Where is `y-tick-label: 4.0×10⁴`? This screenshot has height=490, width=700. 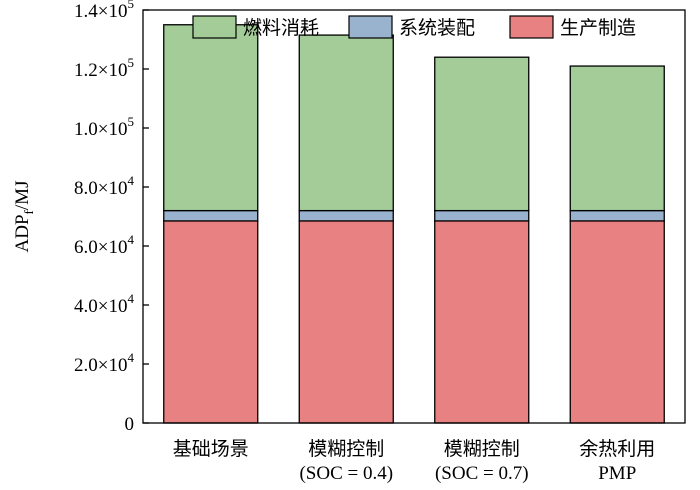
y-tick-label: 4.0×10⁴ is located at coordinates (104, 304).